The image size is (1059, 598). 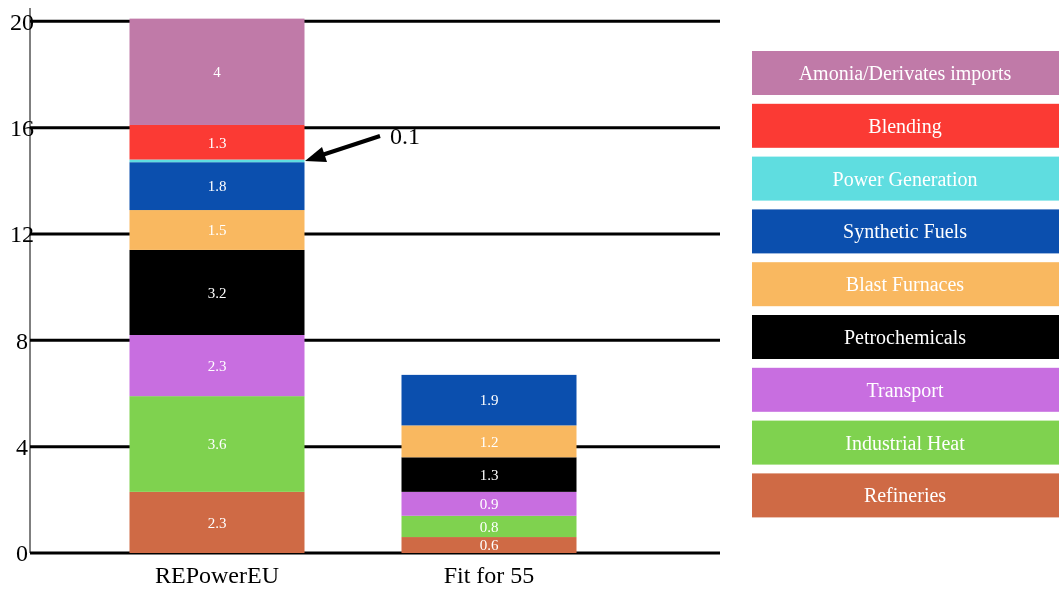 What do you see at coordinates (905, 73) in the screenshot?
I see `text: Amonia/Derivates imports` at bounding box center [905, 73].